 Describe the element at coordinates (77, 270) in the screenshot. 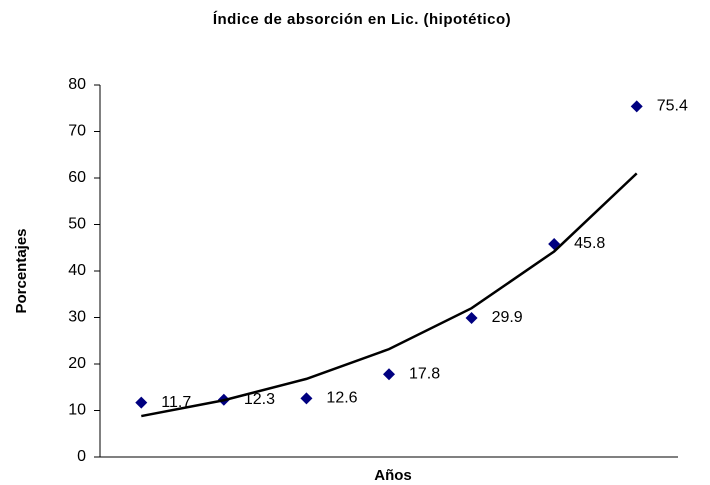

I see `y-tick-label: 40` at that location.